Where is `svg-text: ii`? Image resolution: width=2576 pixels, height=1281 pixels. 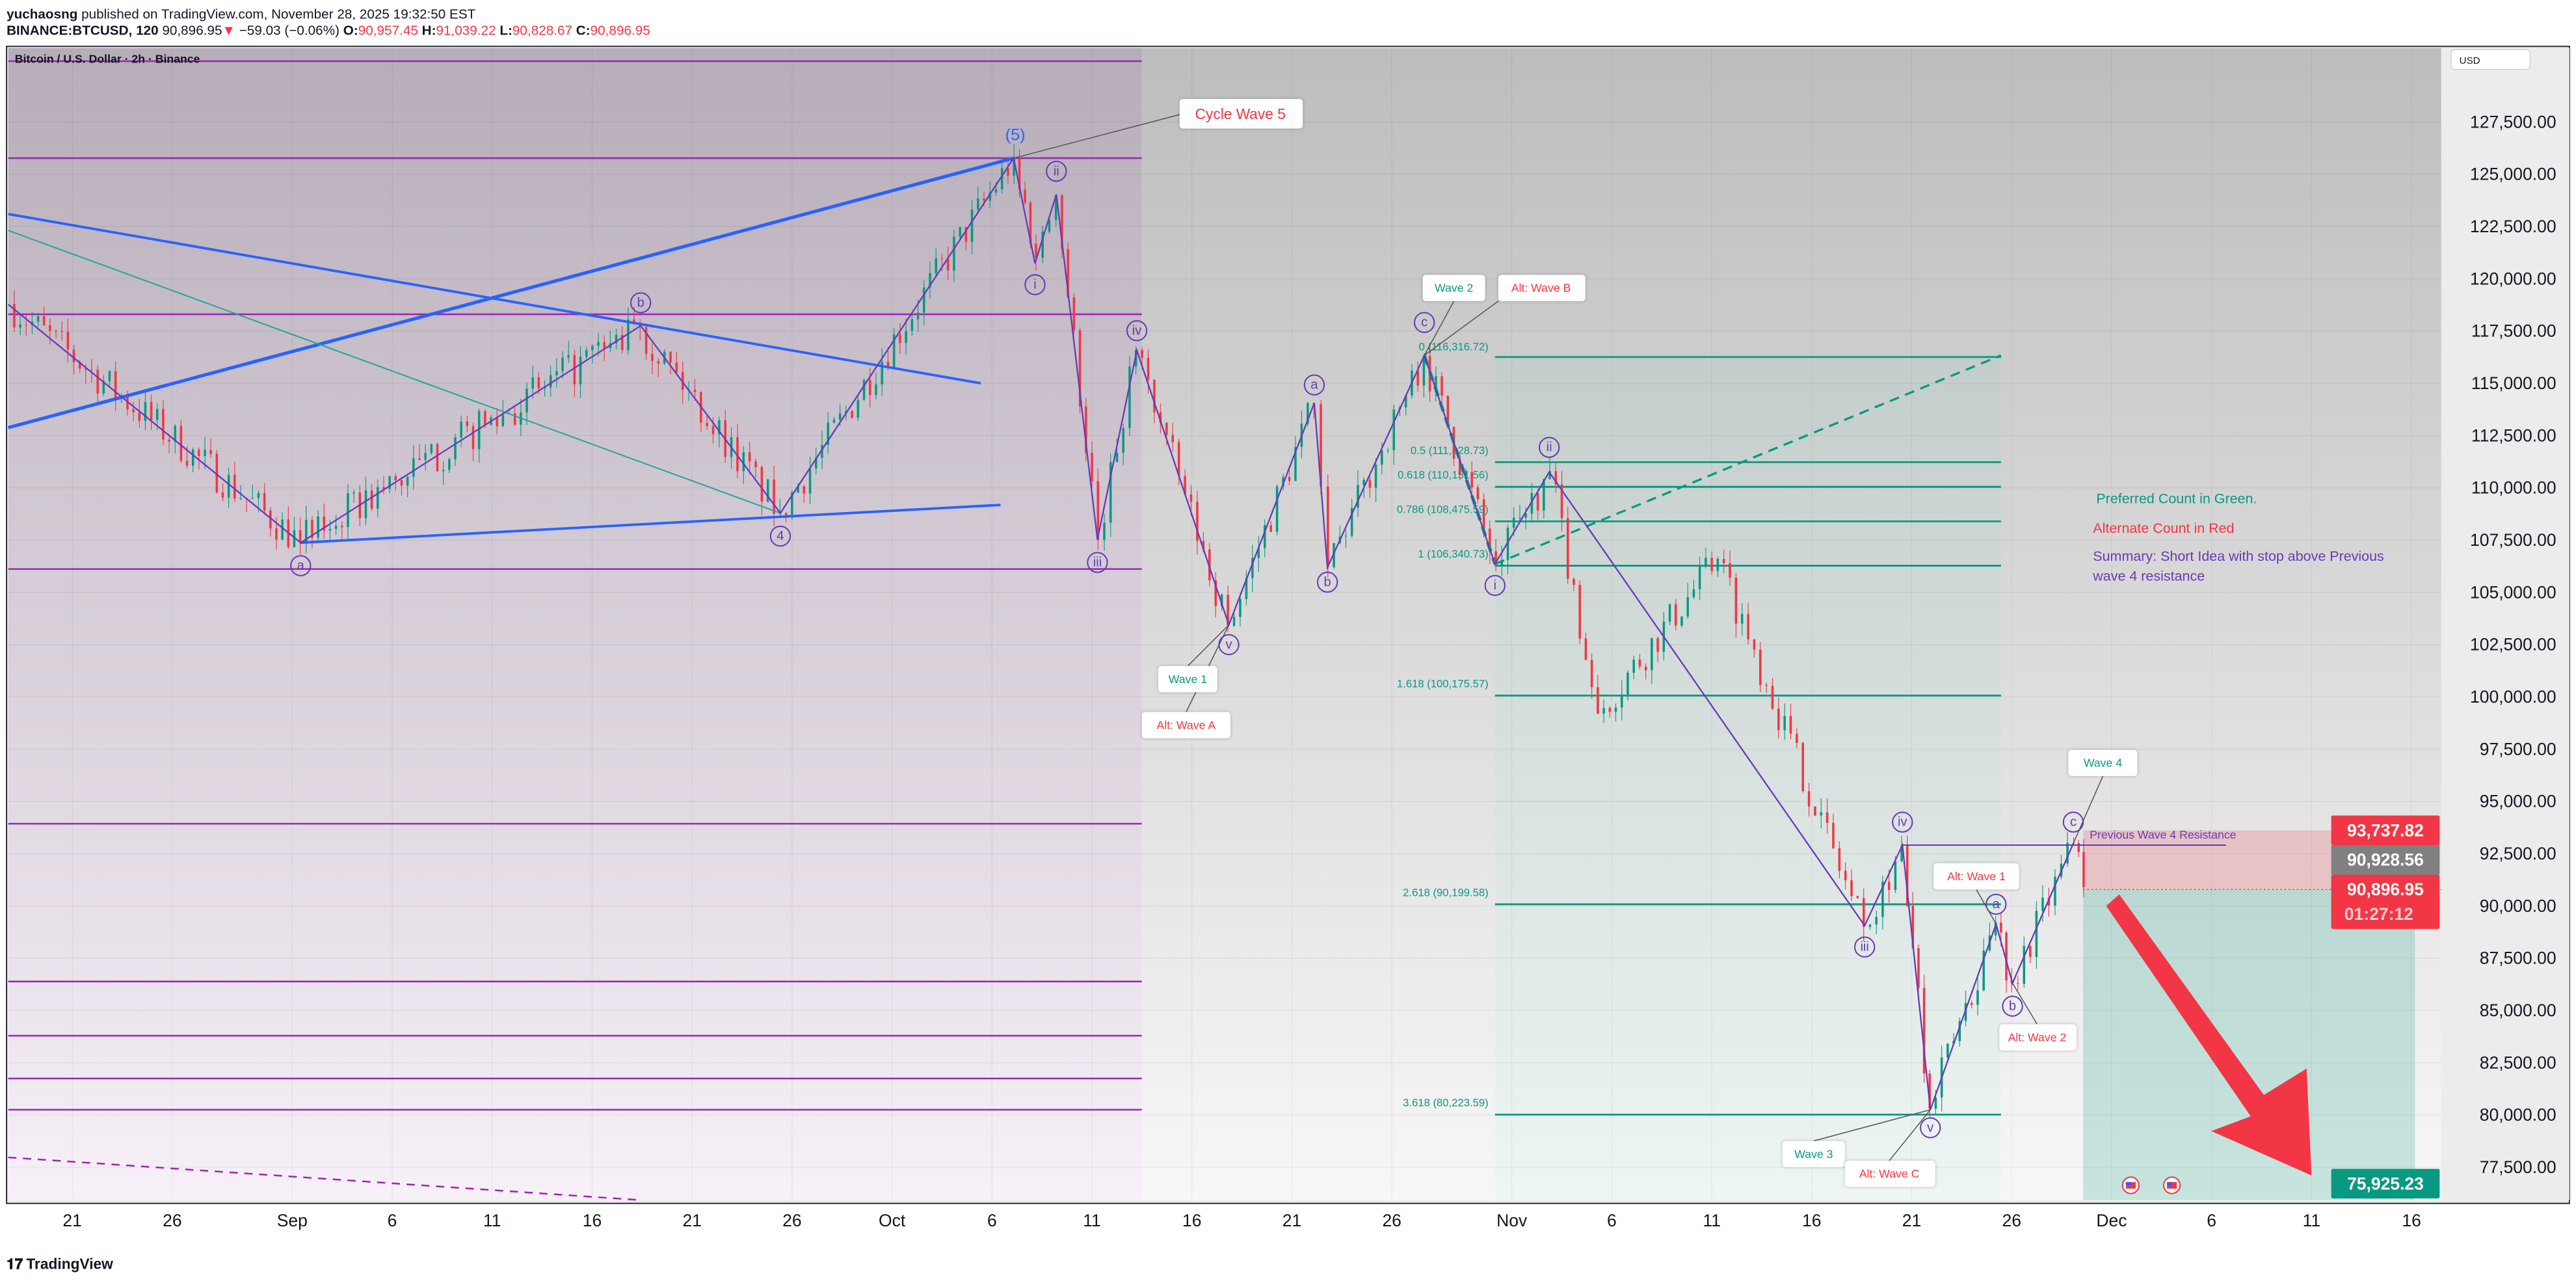 svg-text: ii is located at coordinates (1550, 447).